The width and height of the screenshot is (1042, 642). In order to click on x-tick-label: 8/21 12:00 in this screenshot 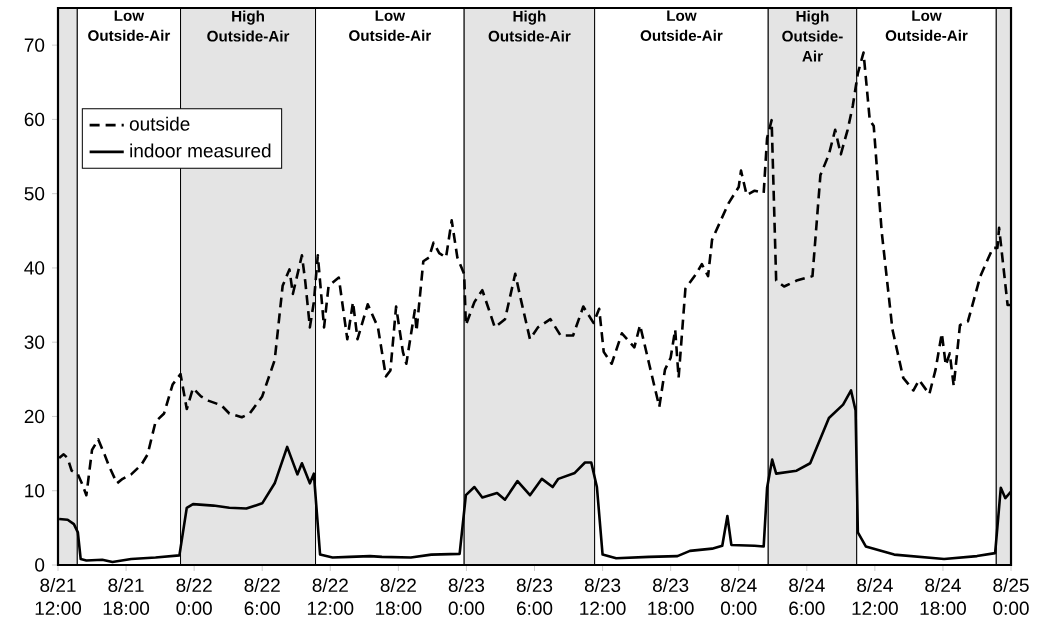, I will do `click(58, 597)`.